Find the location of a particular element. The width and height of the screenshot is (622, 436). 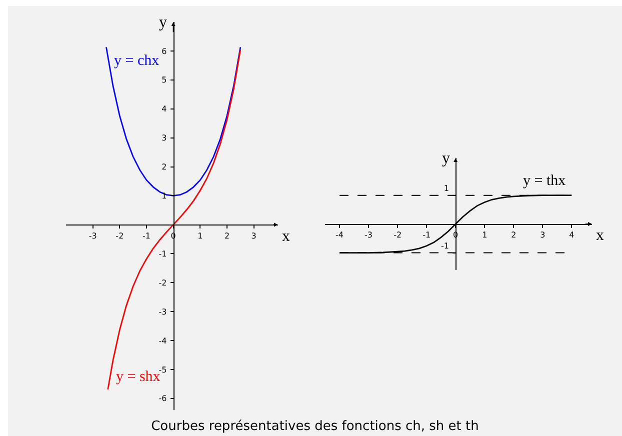

y-tick-label: -3 is located at coordinates (162, 311).